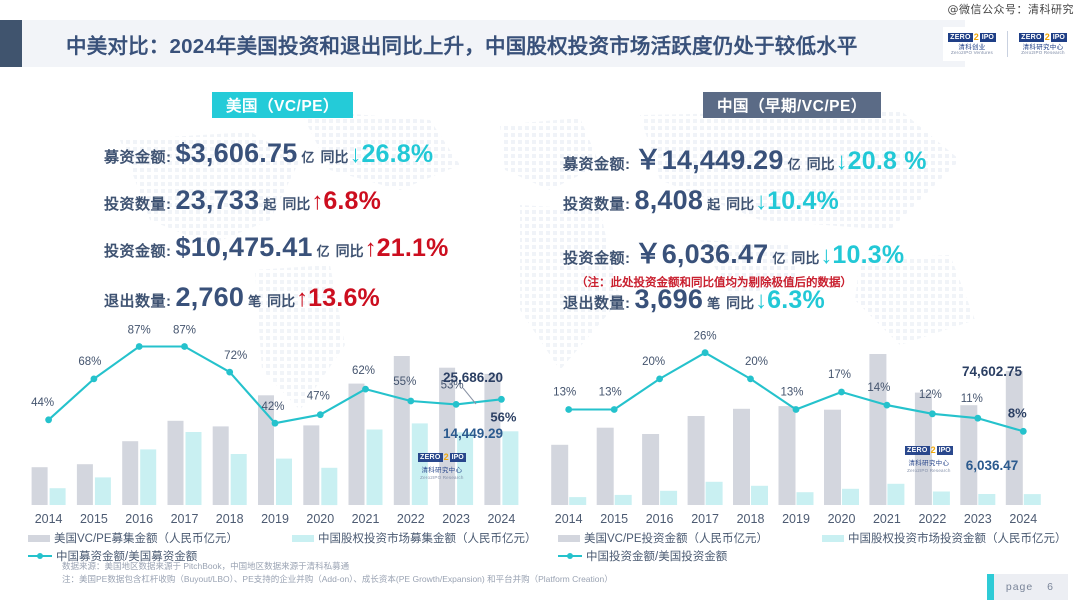 The width and height of the screenshot is (1080, 608). I want to click on logo-chinese-name: 清科研究中心, so click(929, 463).